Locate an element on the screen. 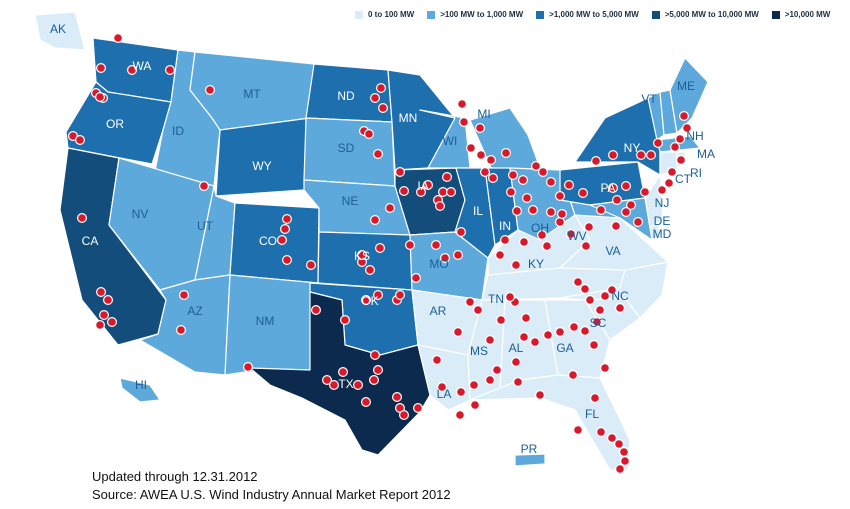 The image size is (850, 509). state-label-ne: NE is located at coordinates (350, 201).